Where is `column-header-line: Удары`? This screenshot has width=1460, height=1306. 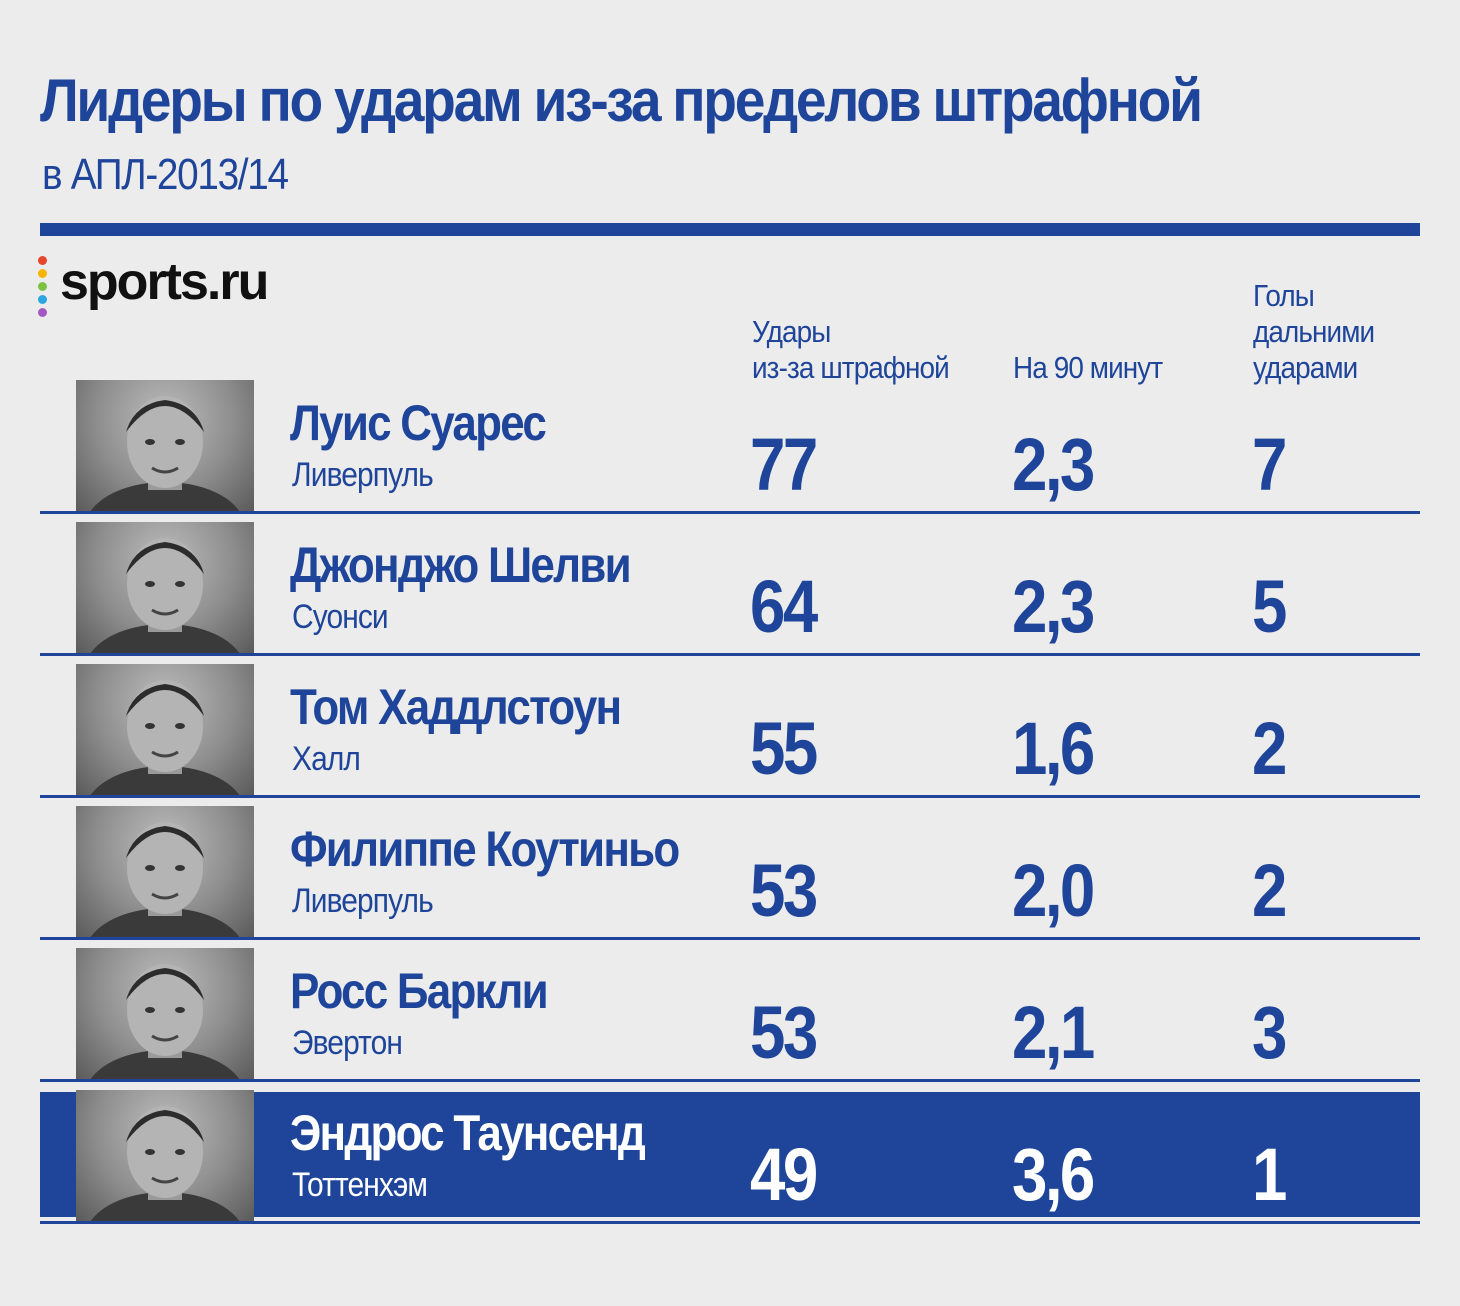 column-header-line: Удары is located at coordinates (791, 331).